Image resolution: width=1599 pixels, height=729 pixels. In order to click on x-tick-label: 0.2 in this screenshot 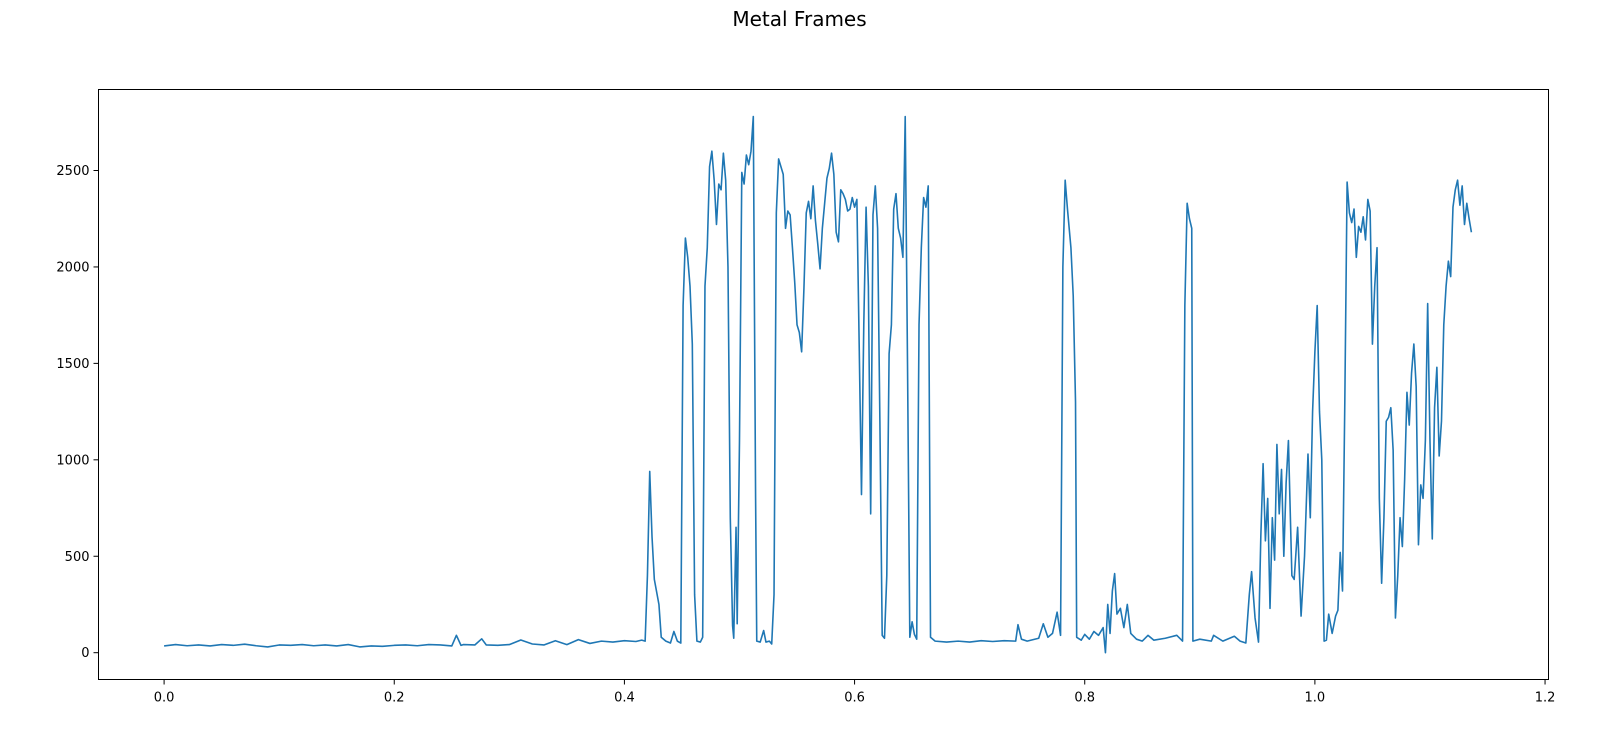, I will do `click(394, 698)`.